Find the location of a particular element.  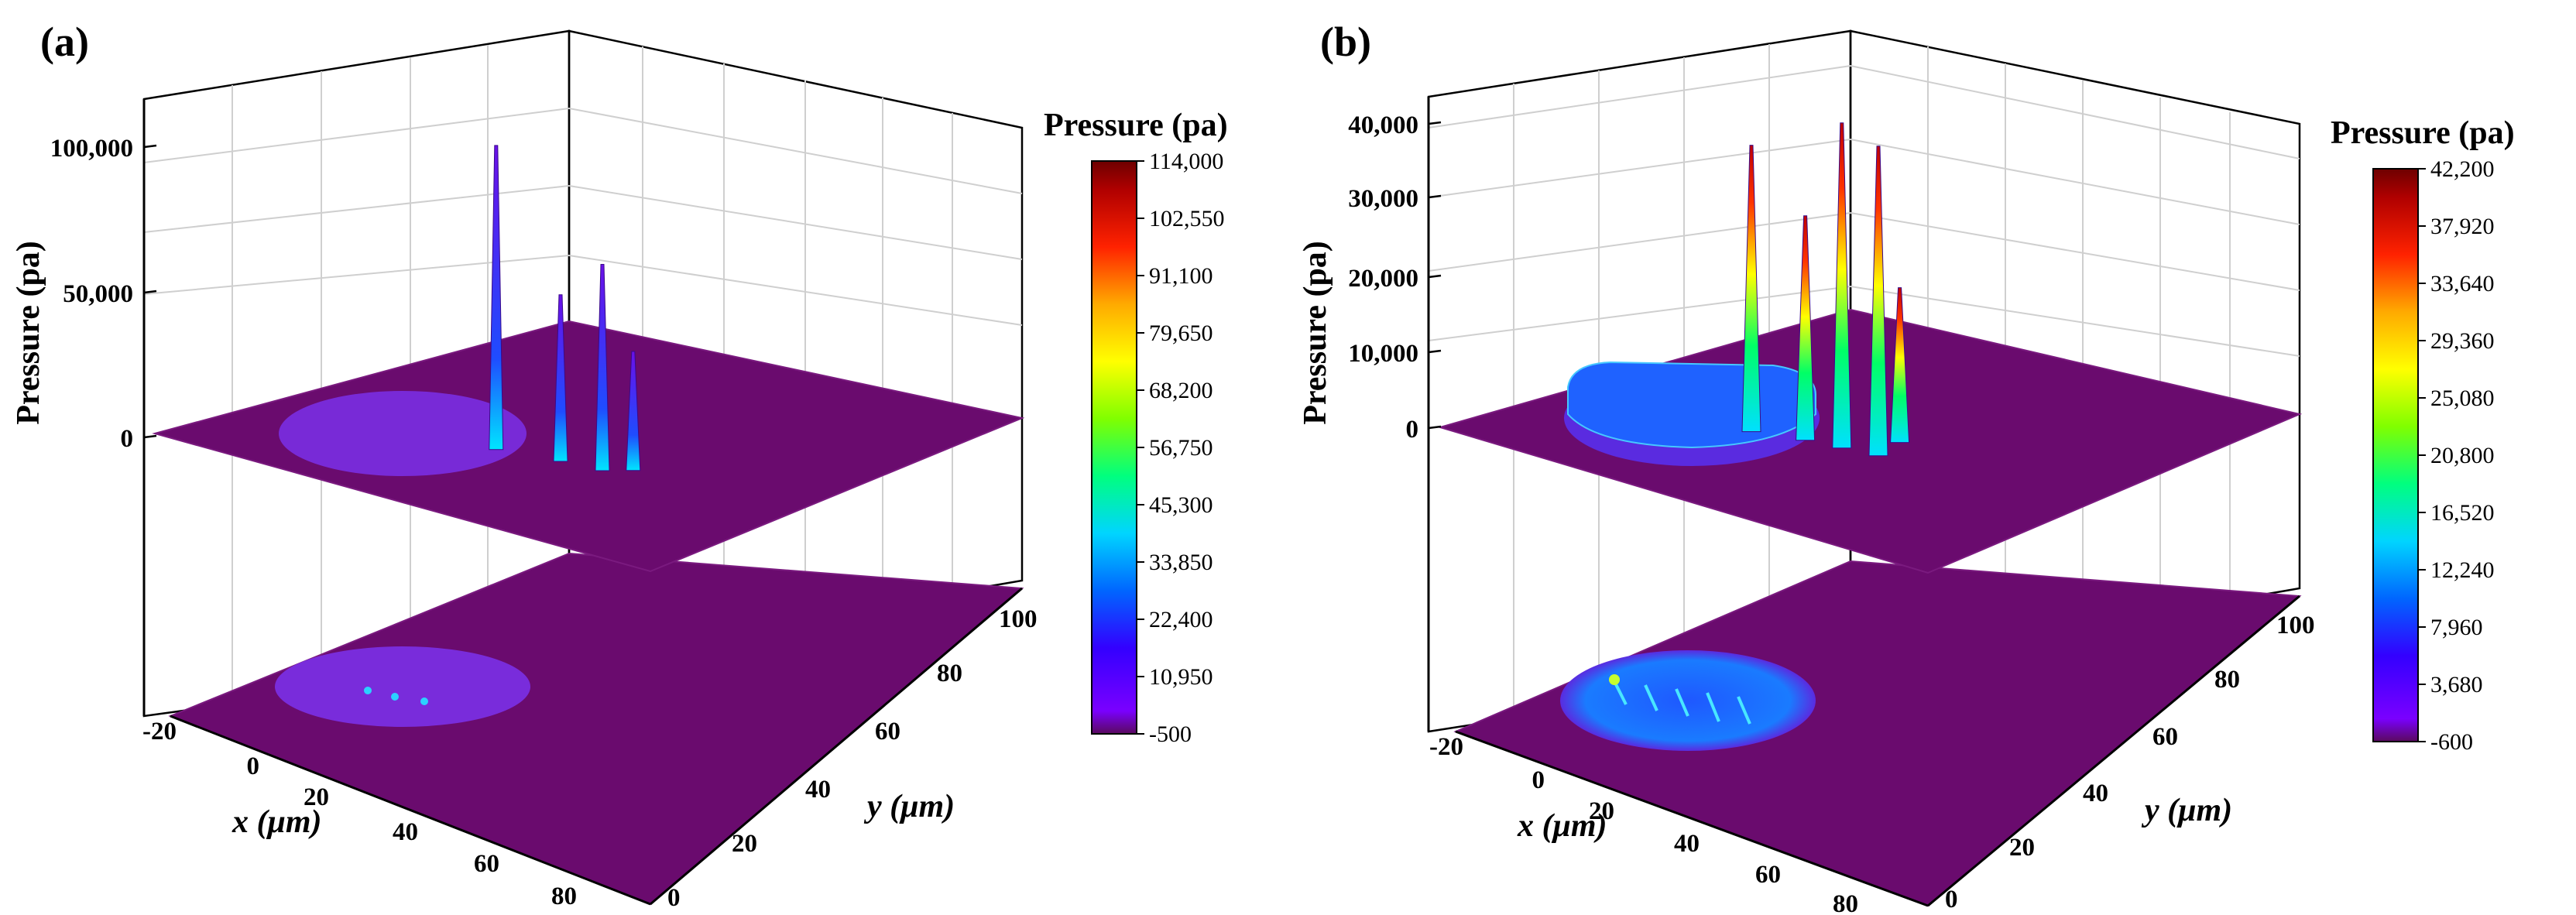

panel-b-x-tick: 80 is located at coordinates (1845, 902).